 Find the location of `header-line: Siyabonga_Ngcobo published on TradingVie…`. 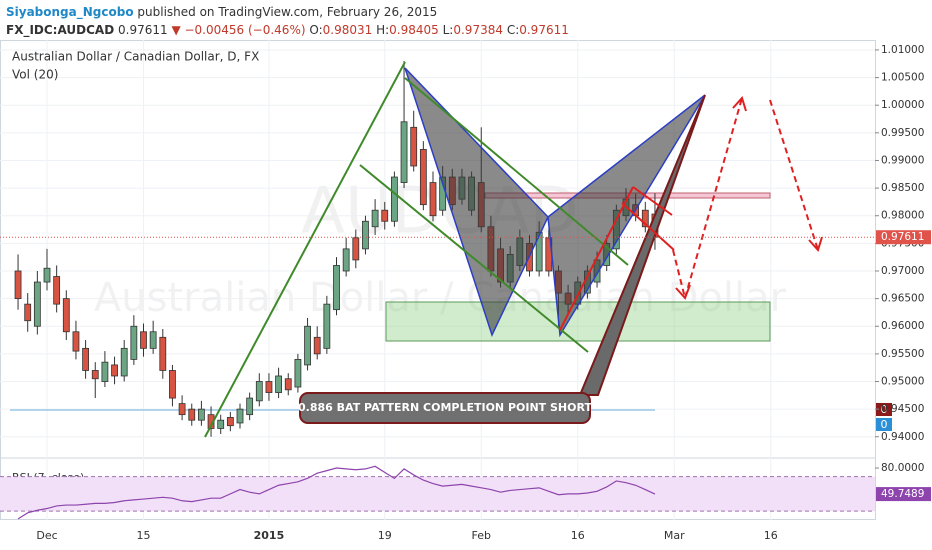

header-line: Siyabonga_Ngcobo published on TradingVie… is located at coordinates (221, 12).